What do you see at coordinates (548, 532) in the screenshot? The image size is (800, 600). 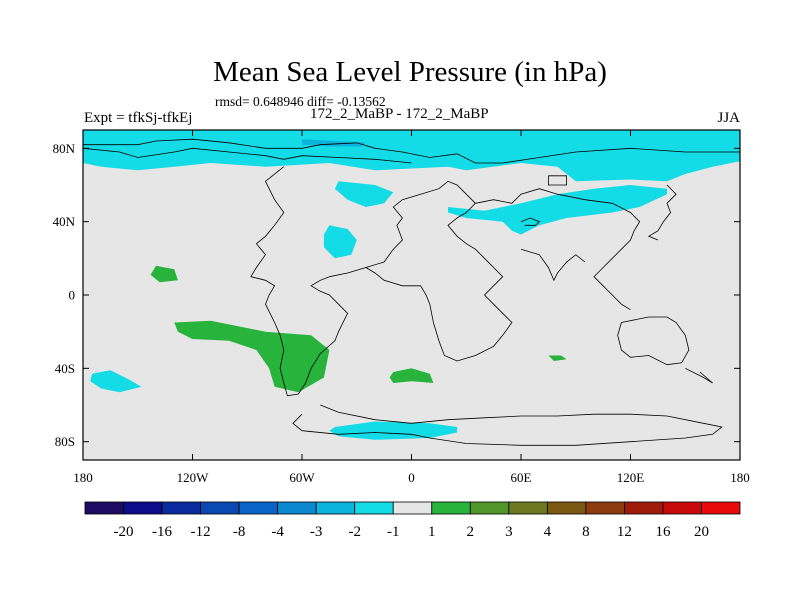 I see `colorbar-label-11: 4` at bounding box center [548, 532].